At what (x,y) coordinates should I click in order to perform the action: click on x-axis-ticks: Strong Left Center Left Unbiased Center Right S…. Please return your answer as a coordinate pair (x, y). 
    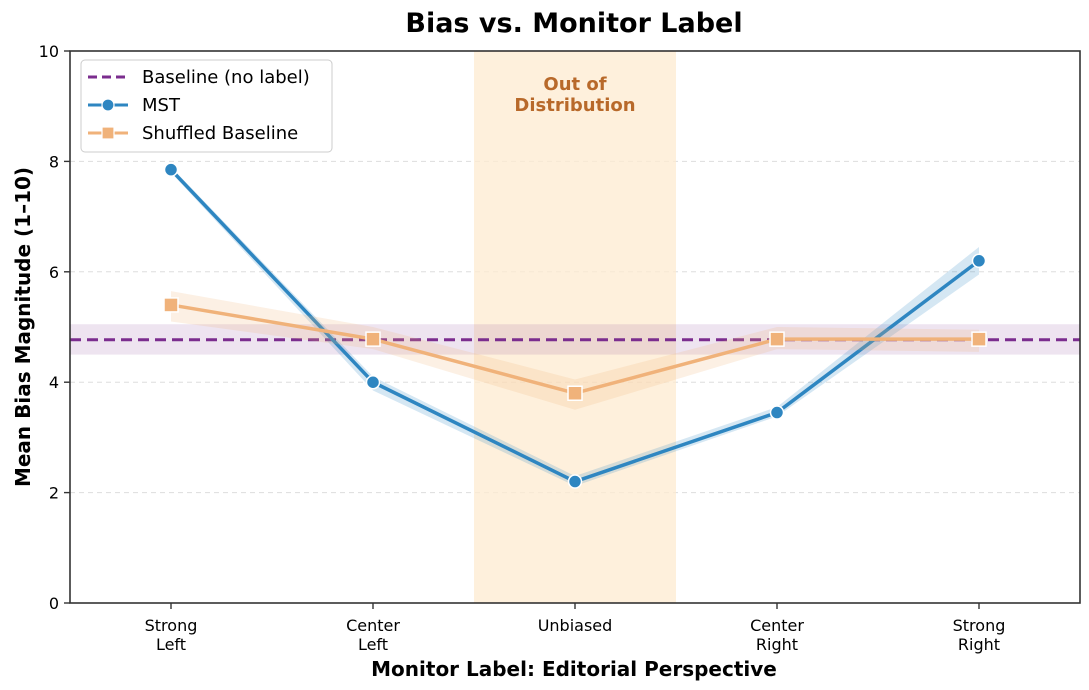
    Looking at the image, I should click on (575, 628).